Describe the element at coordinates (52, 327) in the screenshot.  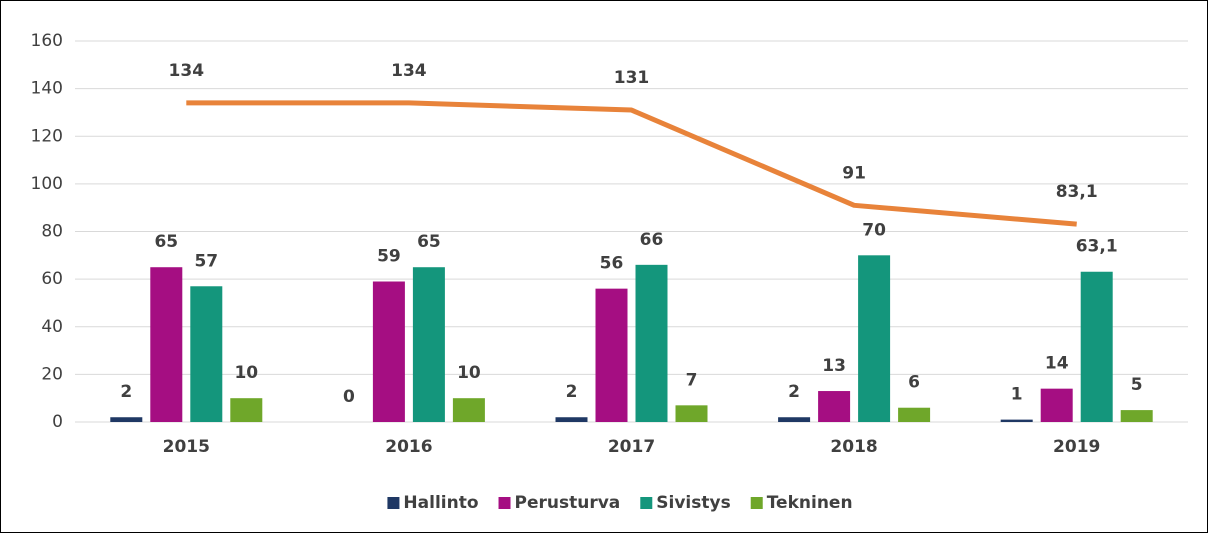
I see `y-tick-label: 40` at that location.